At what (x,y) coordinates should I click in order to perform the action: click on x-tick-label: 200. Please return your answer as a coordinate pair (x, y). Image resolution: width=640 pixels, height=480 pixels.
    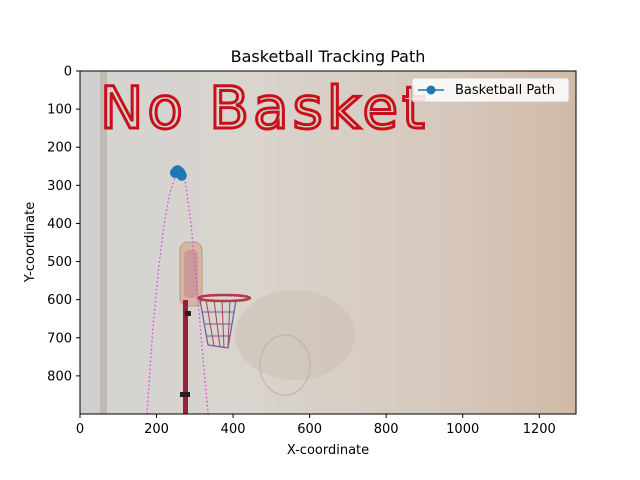
    Looking at the image, I should click on (156, 429).